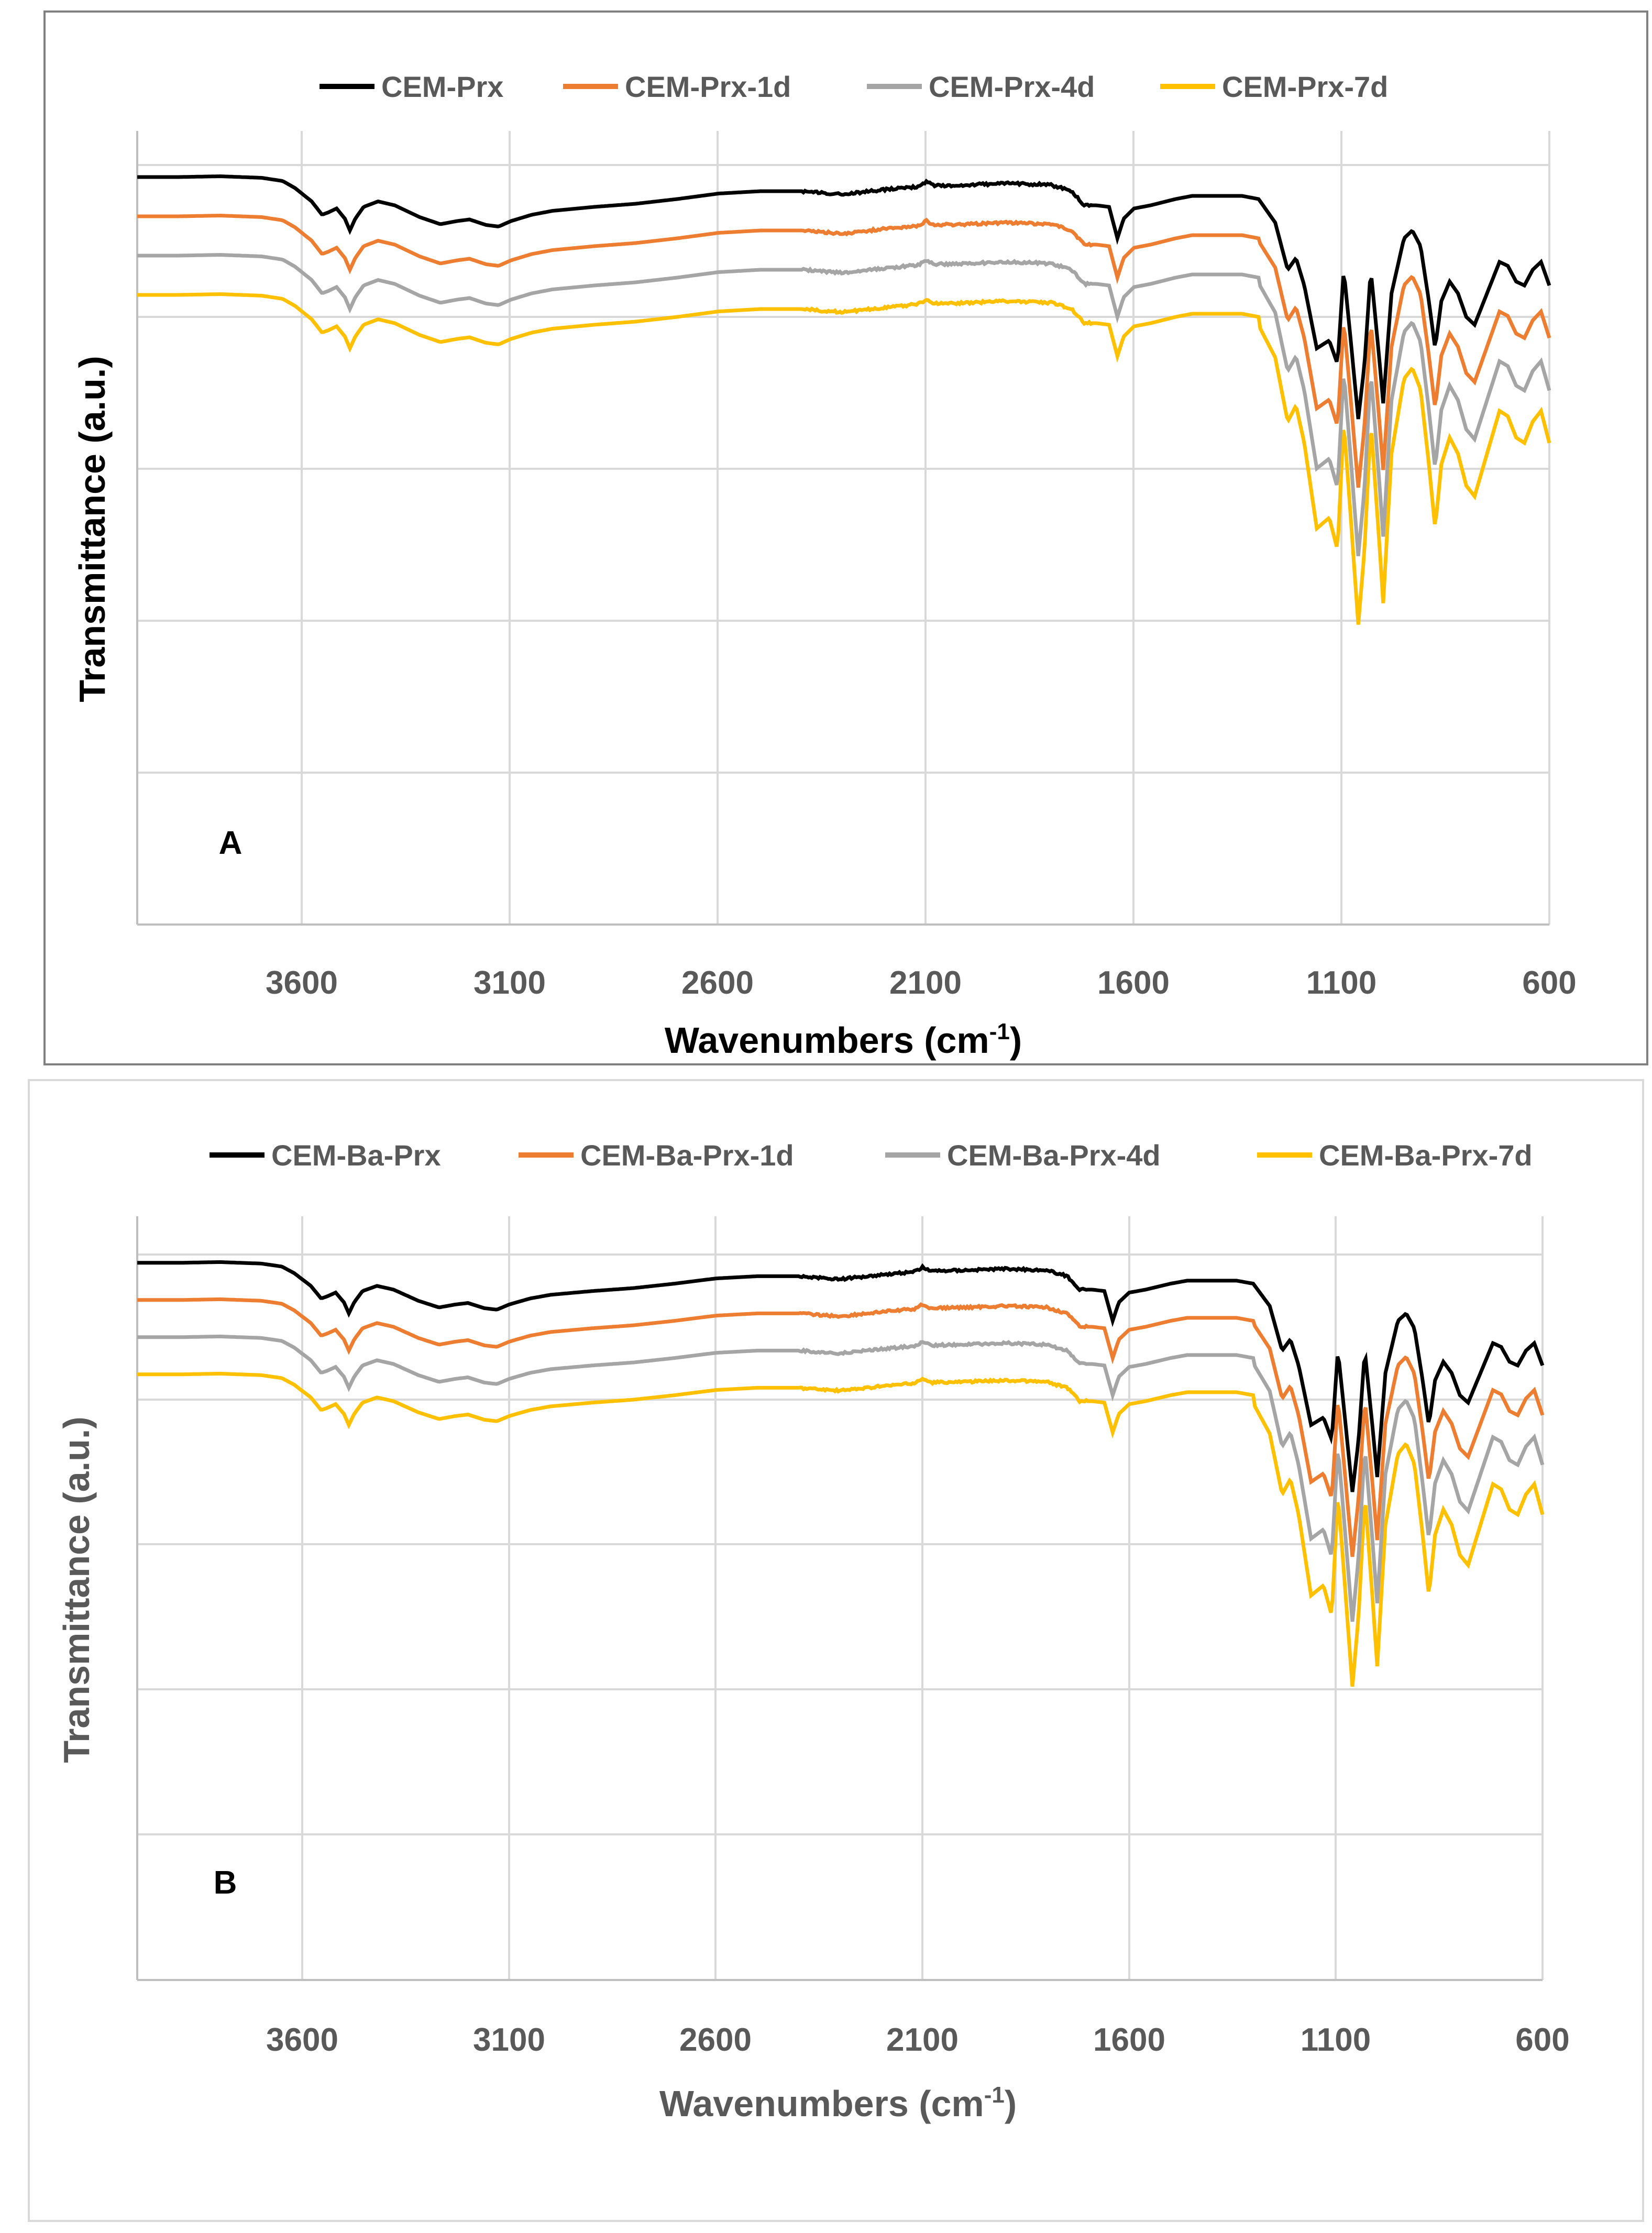 This screenshot has width=1652, height=2233. What do you see at coordinates (1011, 2103) in the screenshot?
I see `x-axis-title-b-close: )` at bounding box center [1011, 2103].